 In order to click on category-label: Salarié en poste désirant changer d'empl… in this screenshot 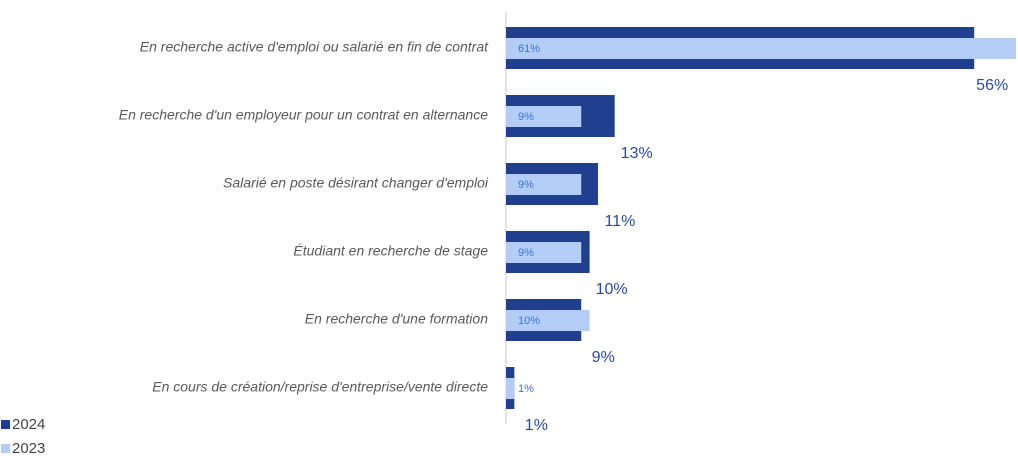, I will do `click(356, 183)`.